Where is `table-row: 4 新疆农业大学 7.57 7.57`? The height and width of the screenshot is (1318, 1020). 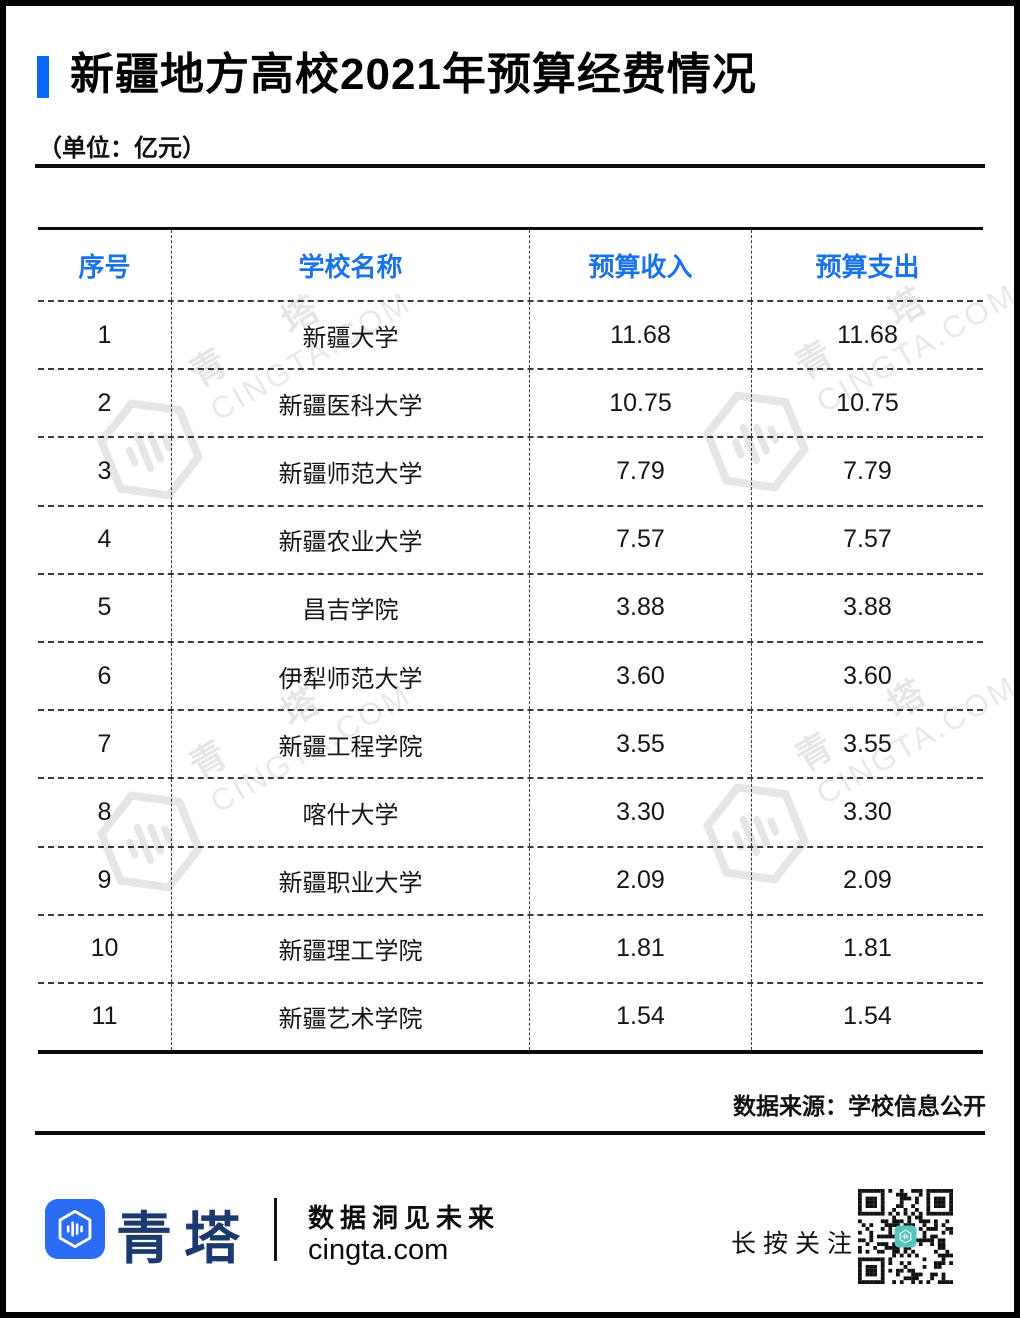 table-row: 4 新疆农业大学 7.57 7.57 is located at coordinates (510, 538).